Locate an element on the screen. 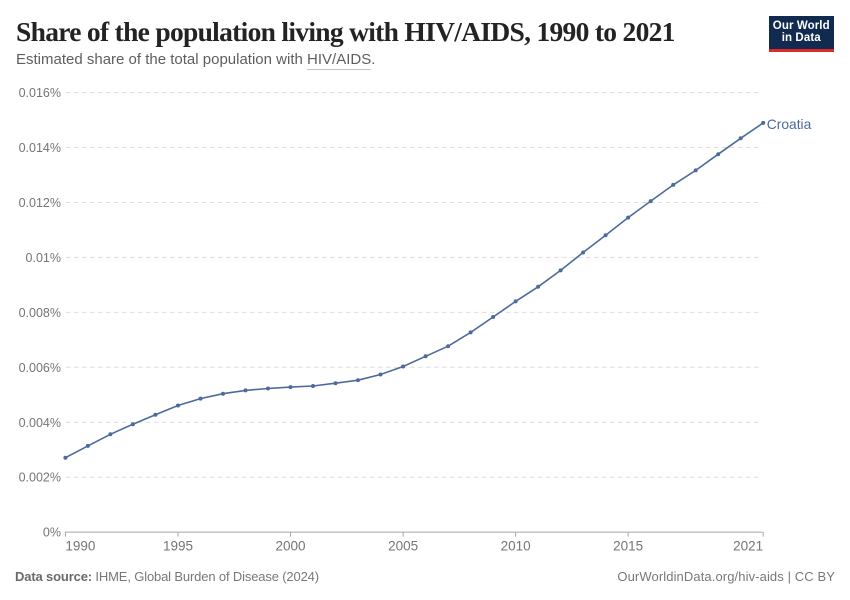 The width and height of the screenshot is (850, 600). svg-text: 2015 is located at coordinates (628, 546).